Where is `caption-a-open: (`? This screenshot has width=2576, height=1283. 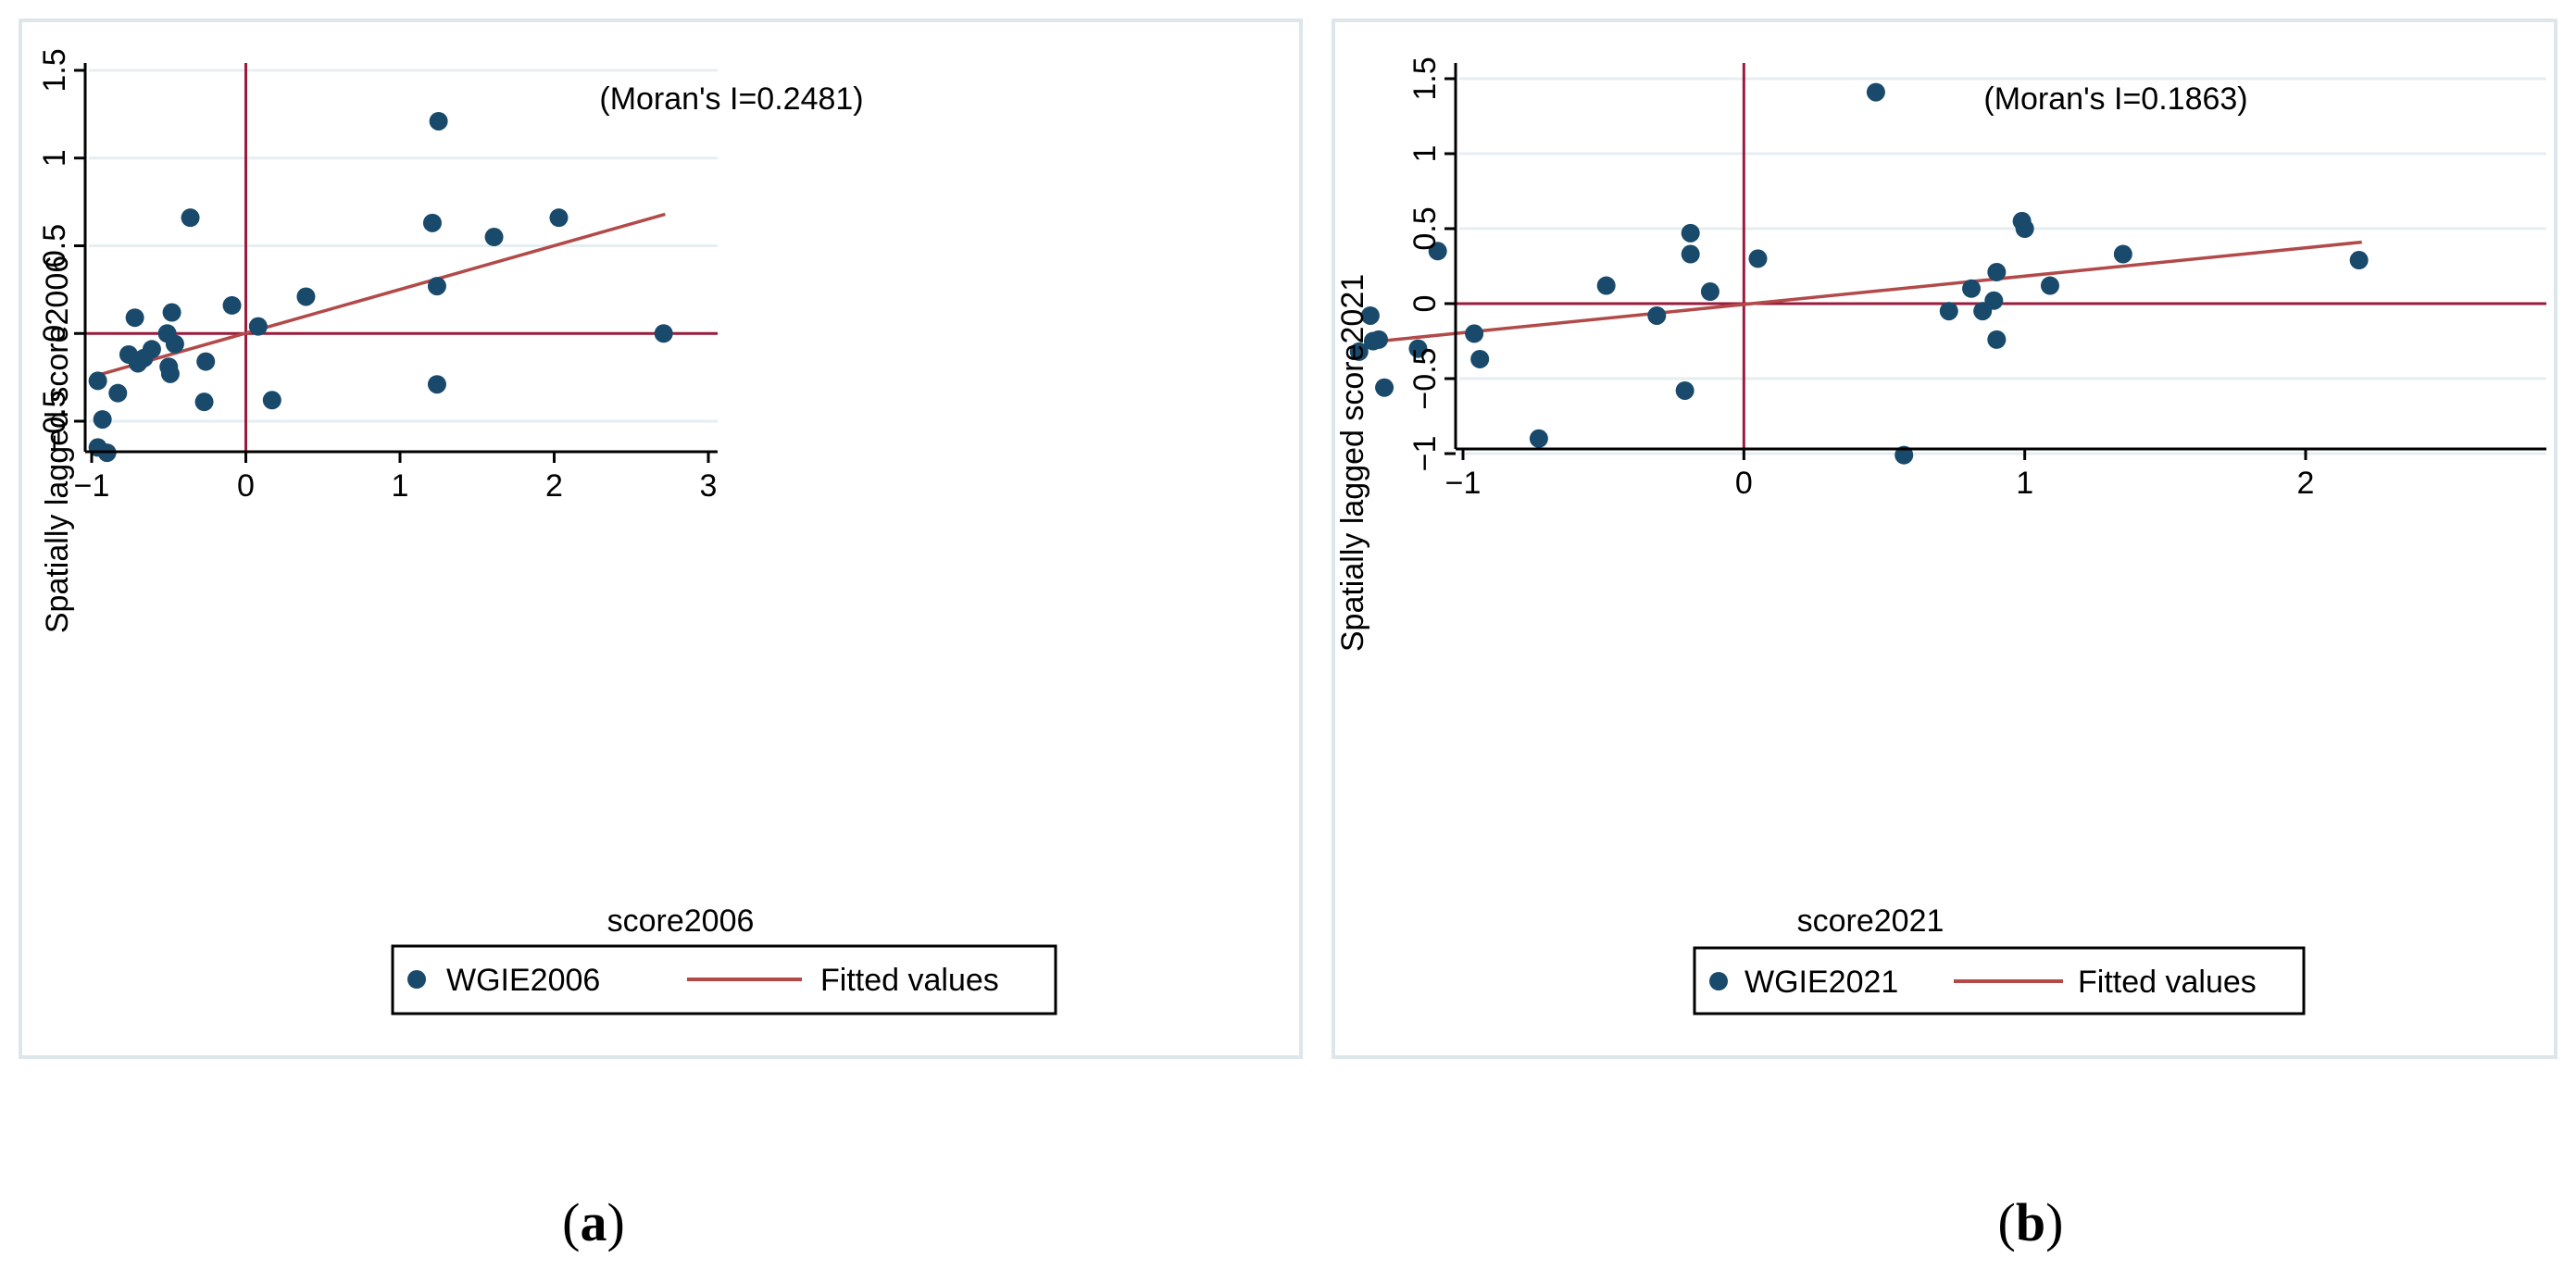
caption-a-open: ( is located at coordinates (571, 1222).